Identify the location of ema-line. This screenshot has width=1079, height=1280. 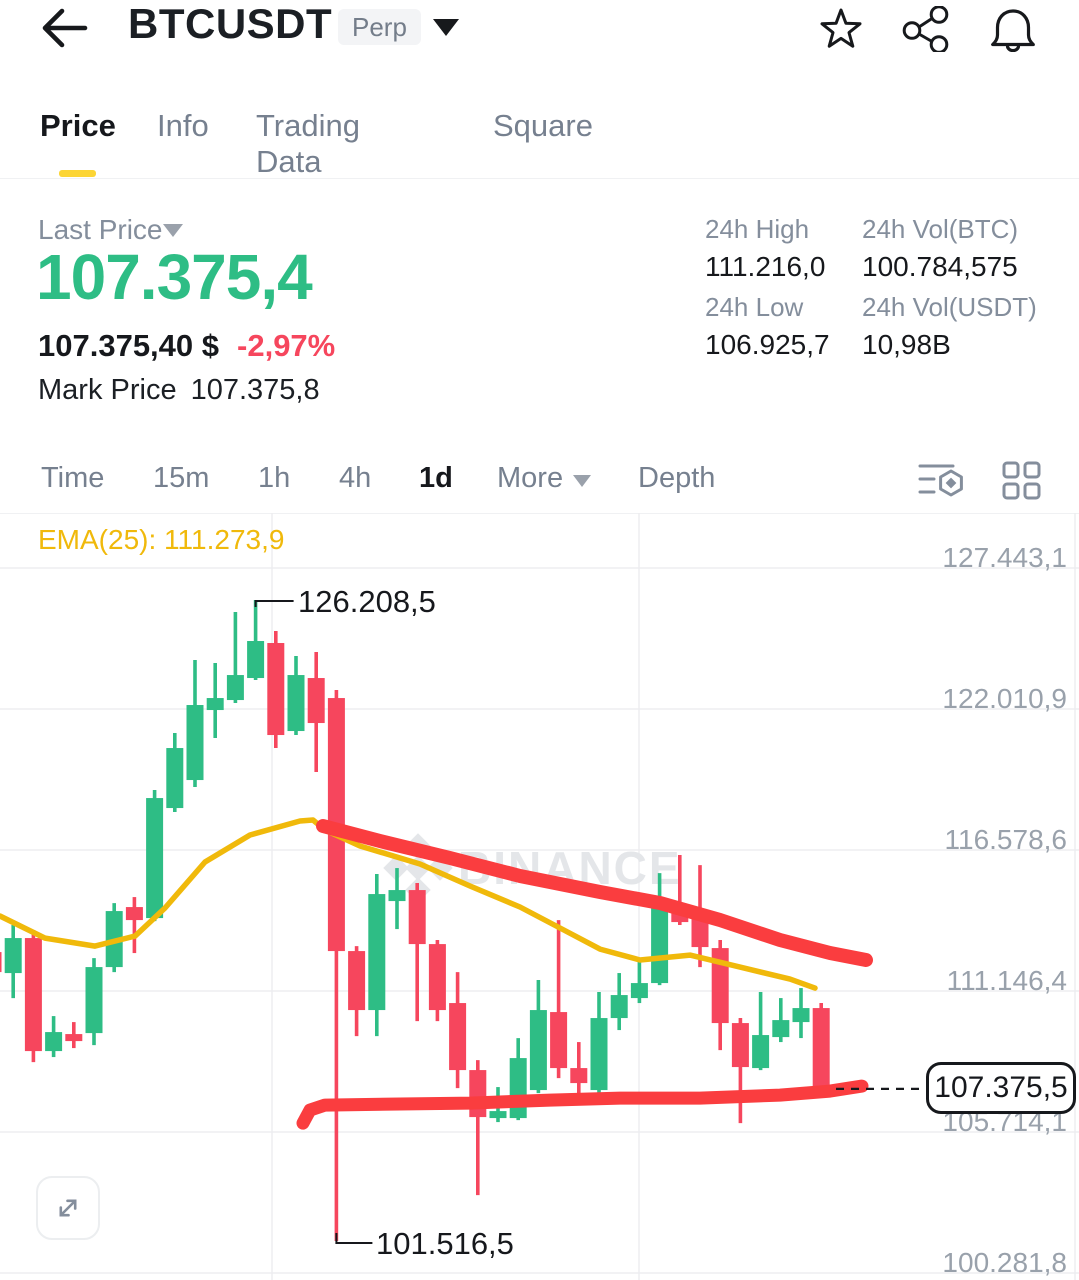
(409, 904).